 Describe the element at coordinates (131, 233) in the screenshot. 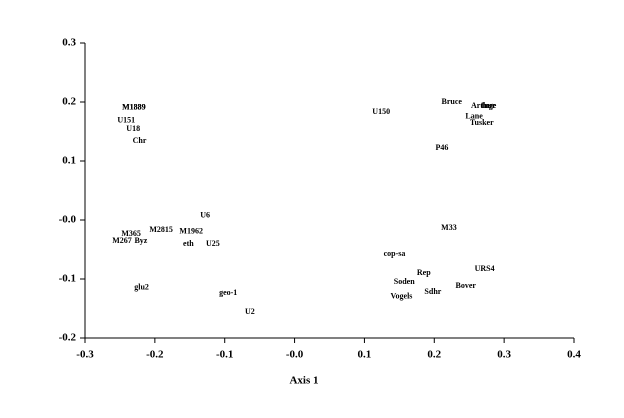

I see `point-label: M365` at that location.